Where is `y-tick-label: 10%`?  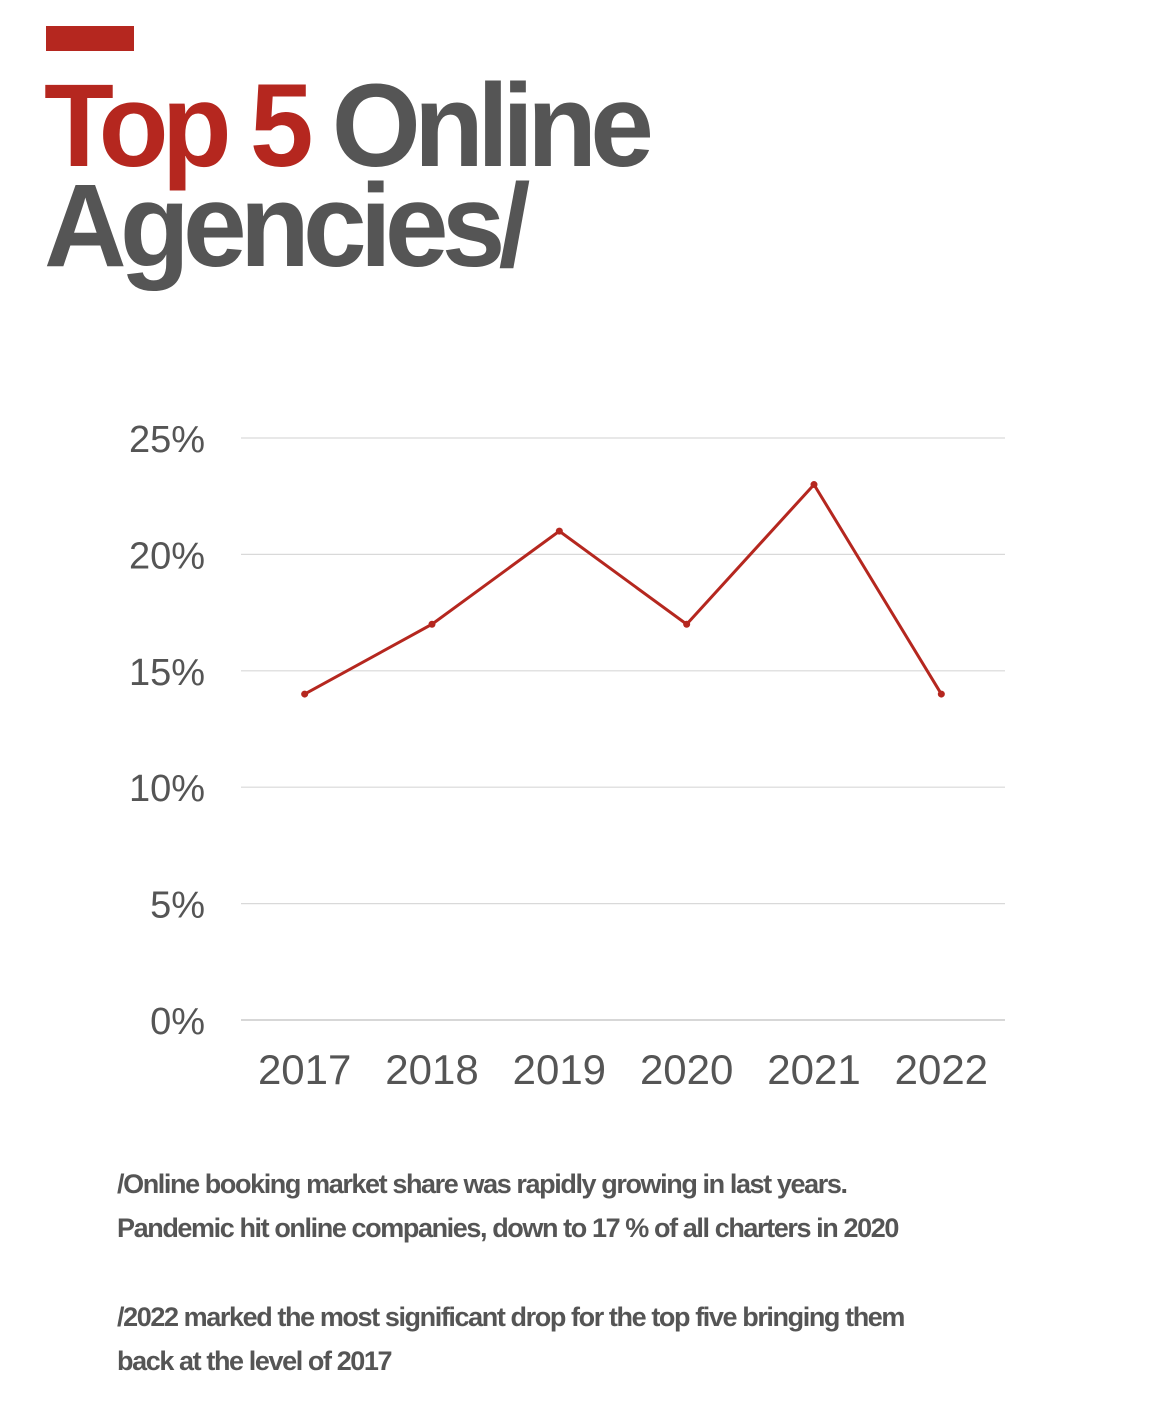
y-tick-label: 10% is located at coordinates (167, 789).